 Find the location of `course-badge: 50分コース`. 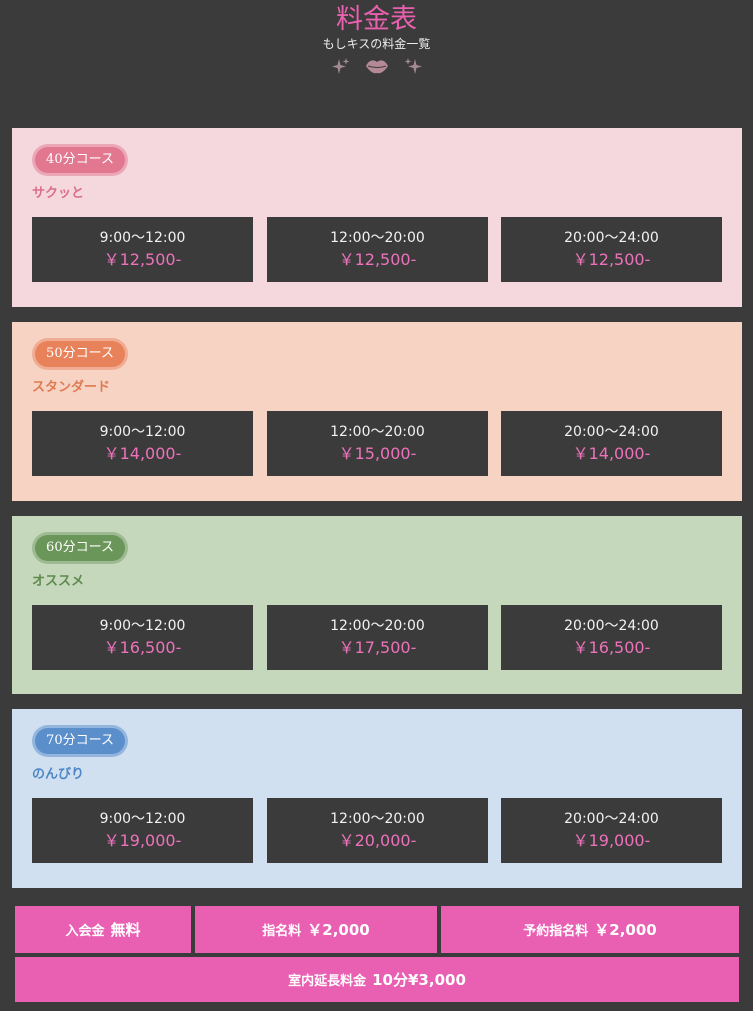

course-badge: 50分コース is located at coordinates (80, 354).